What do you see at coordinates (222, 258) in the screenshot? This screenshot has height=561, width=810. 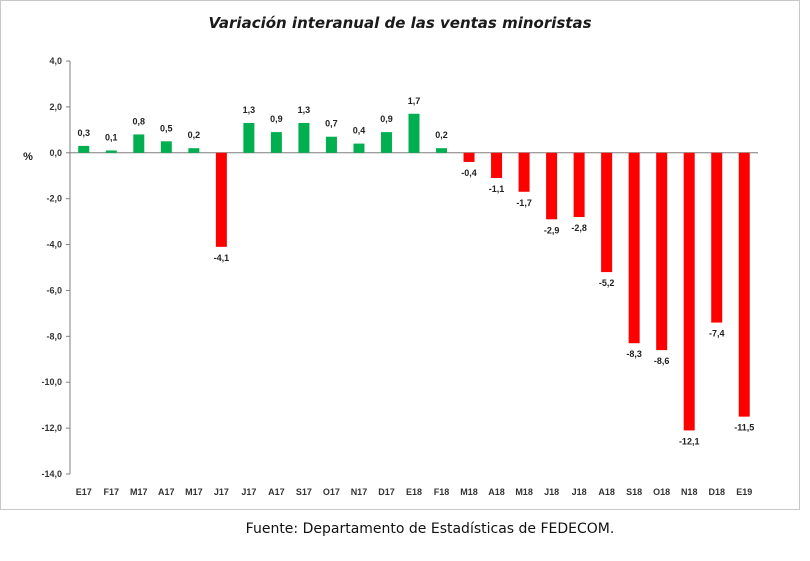 I see `data-label: -4,1` at bounding box center [222, 258].